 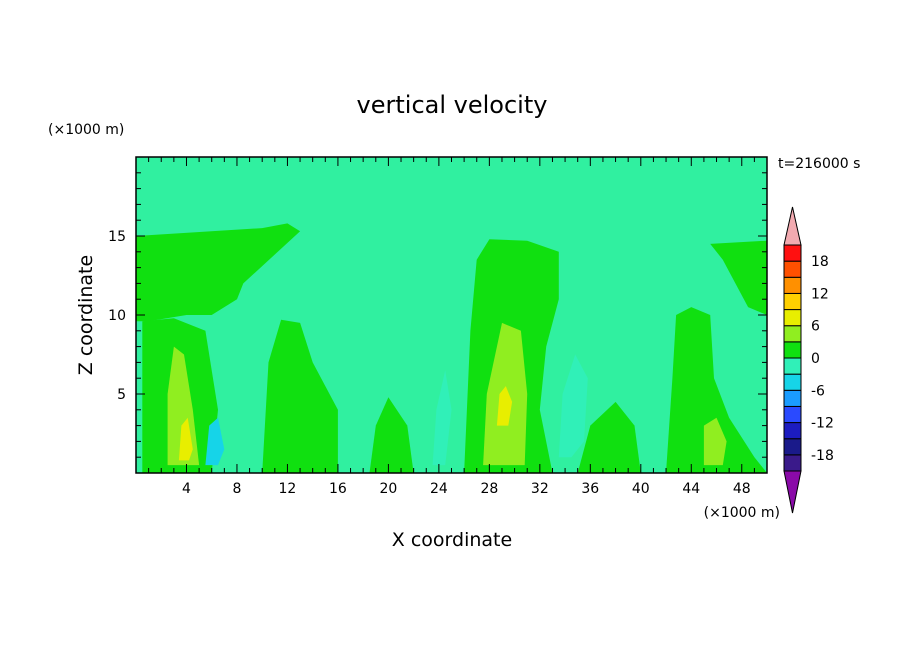 I want to click on y-tick-label: 15, so click(x=117, y=237).